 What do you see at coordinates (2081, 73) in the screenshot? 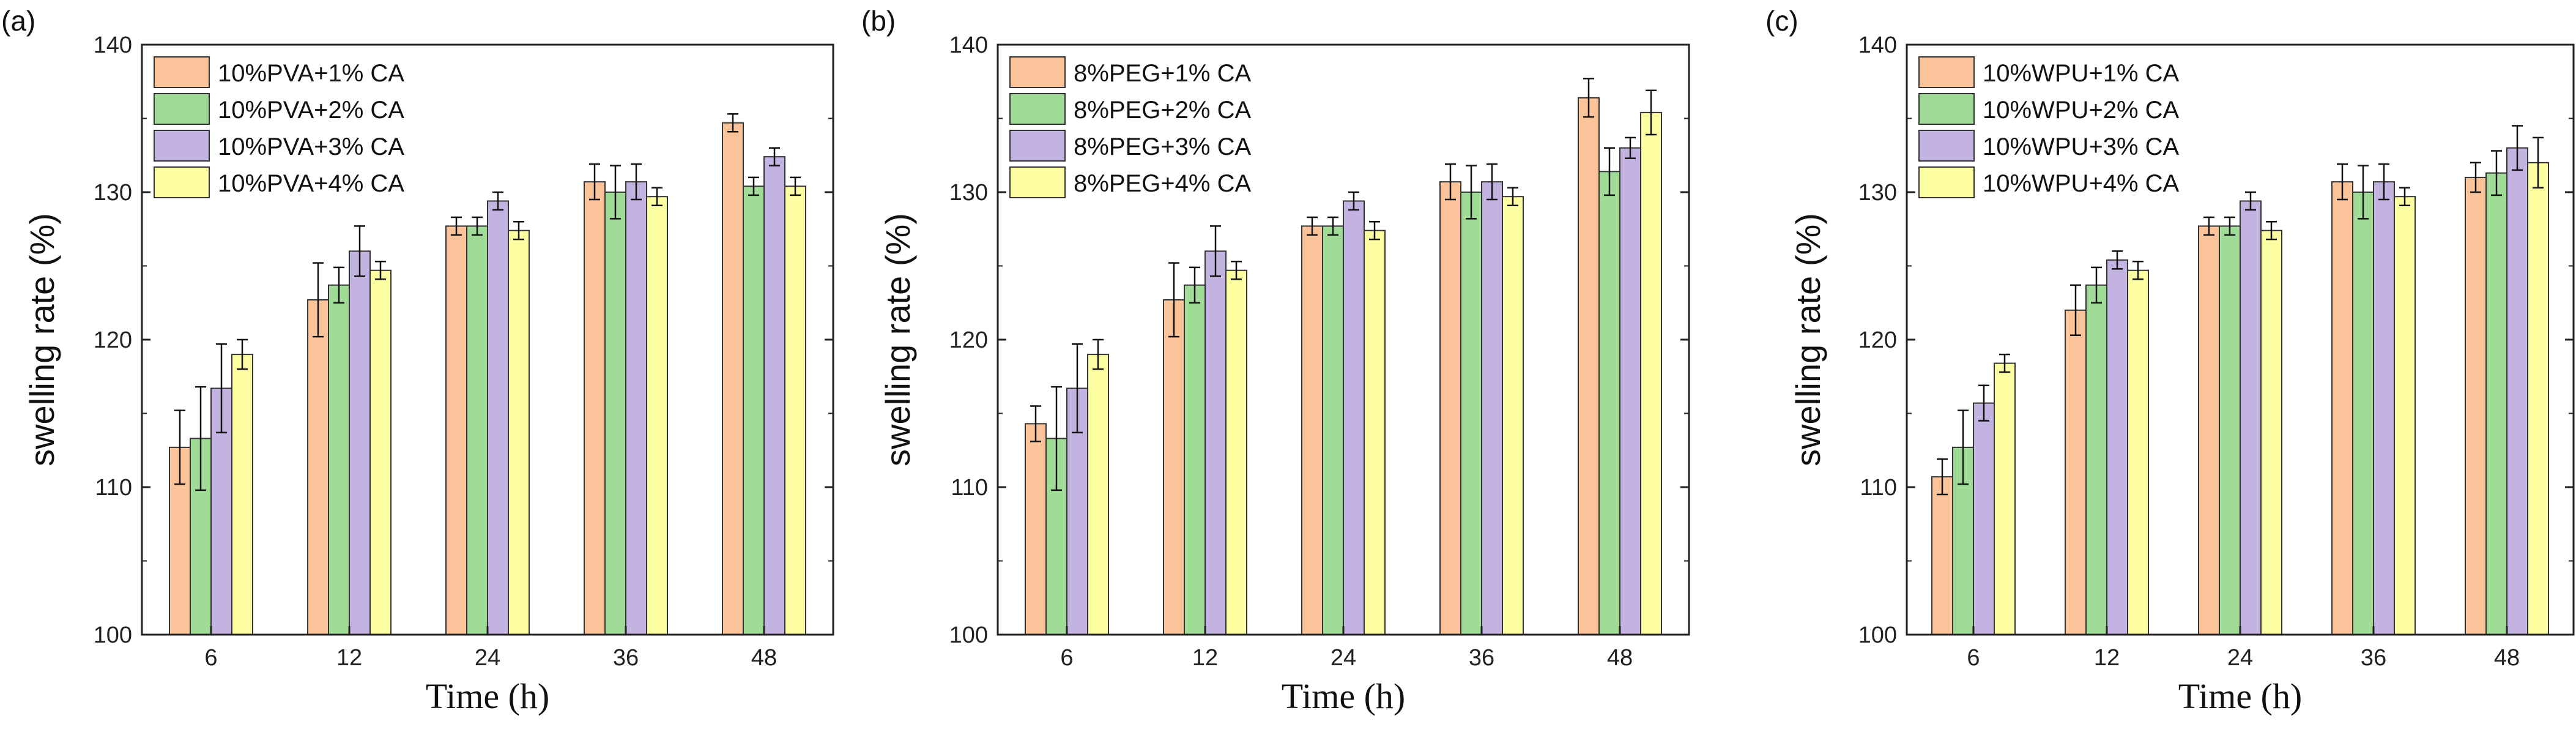
I see `legend-label: 10%WPU+1% CA` at bounding box center [2081, 73].